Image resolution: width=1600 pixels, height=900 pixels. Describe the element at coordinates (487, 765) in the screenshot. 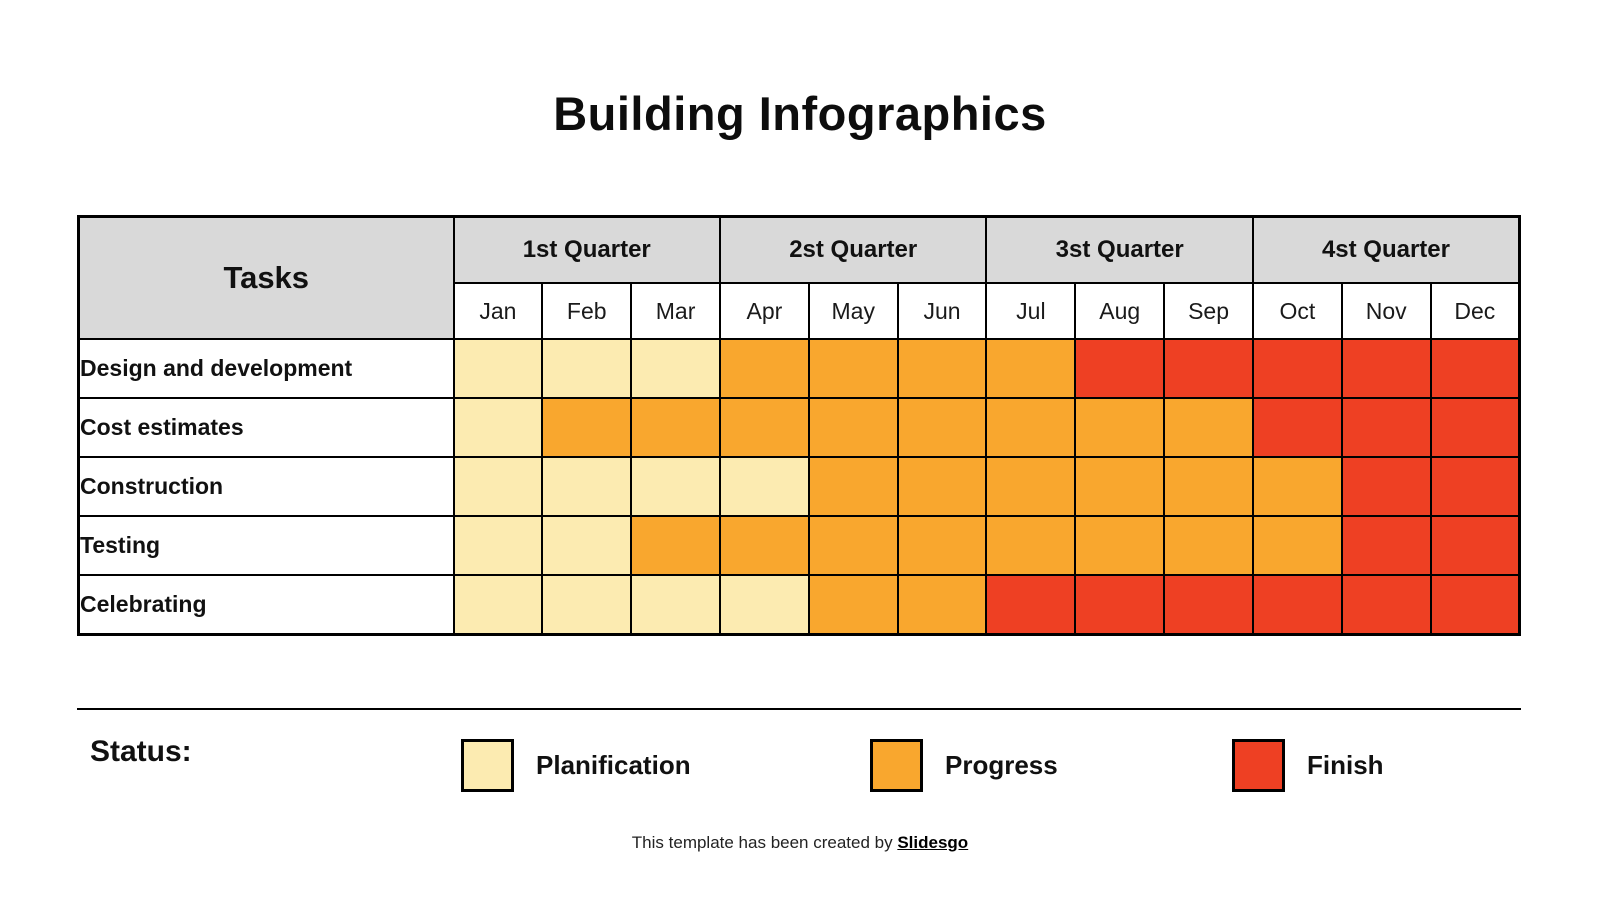

I see `legend-swatch-plan` at that location.